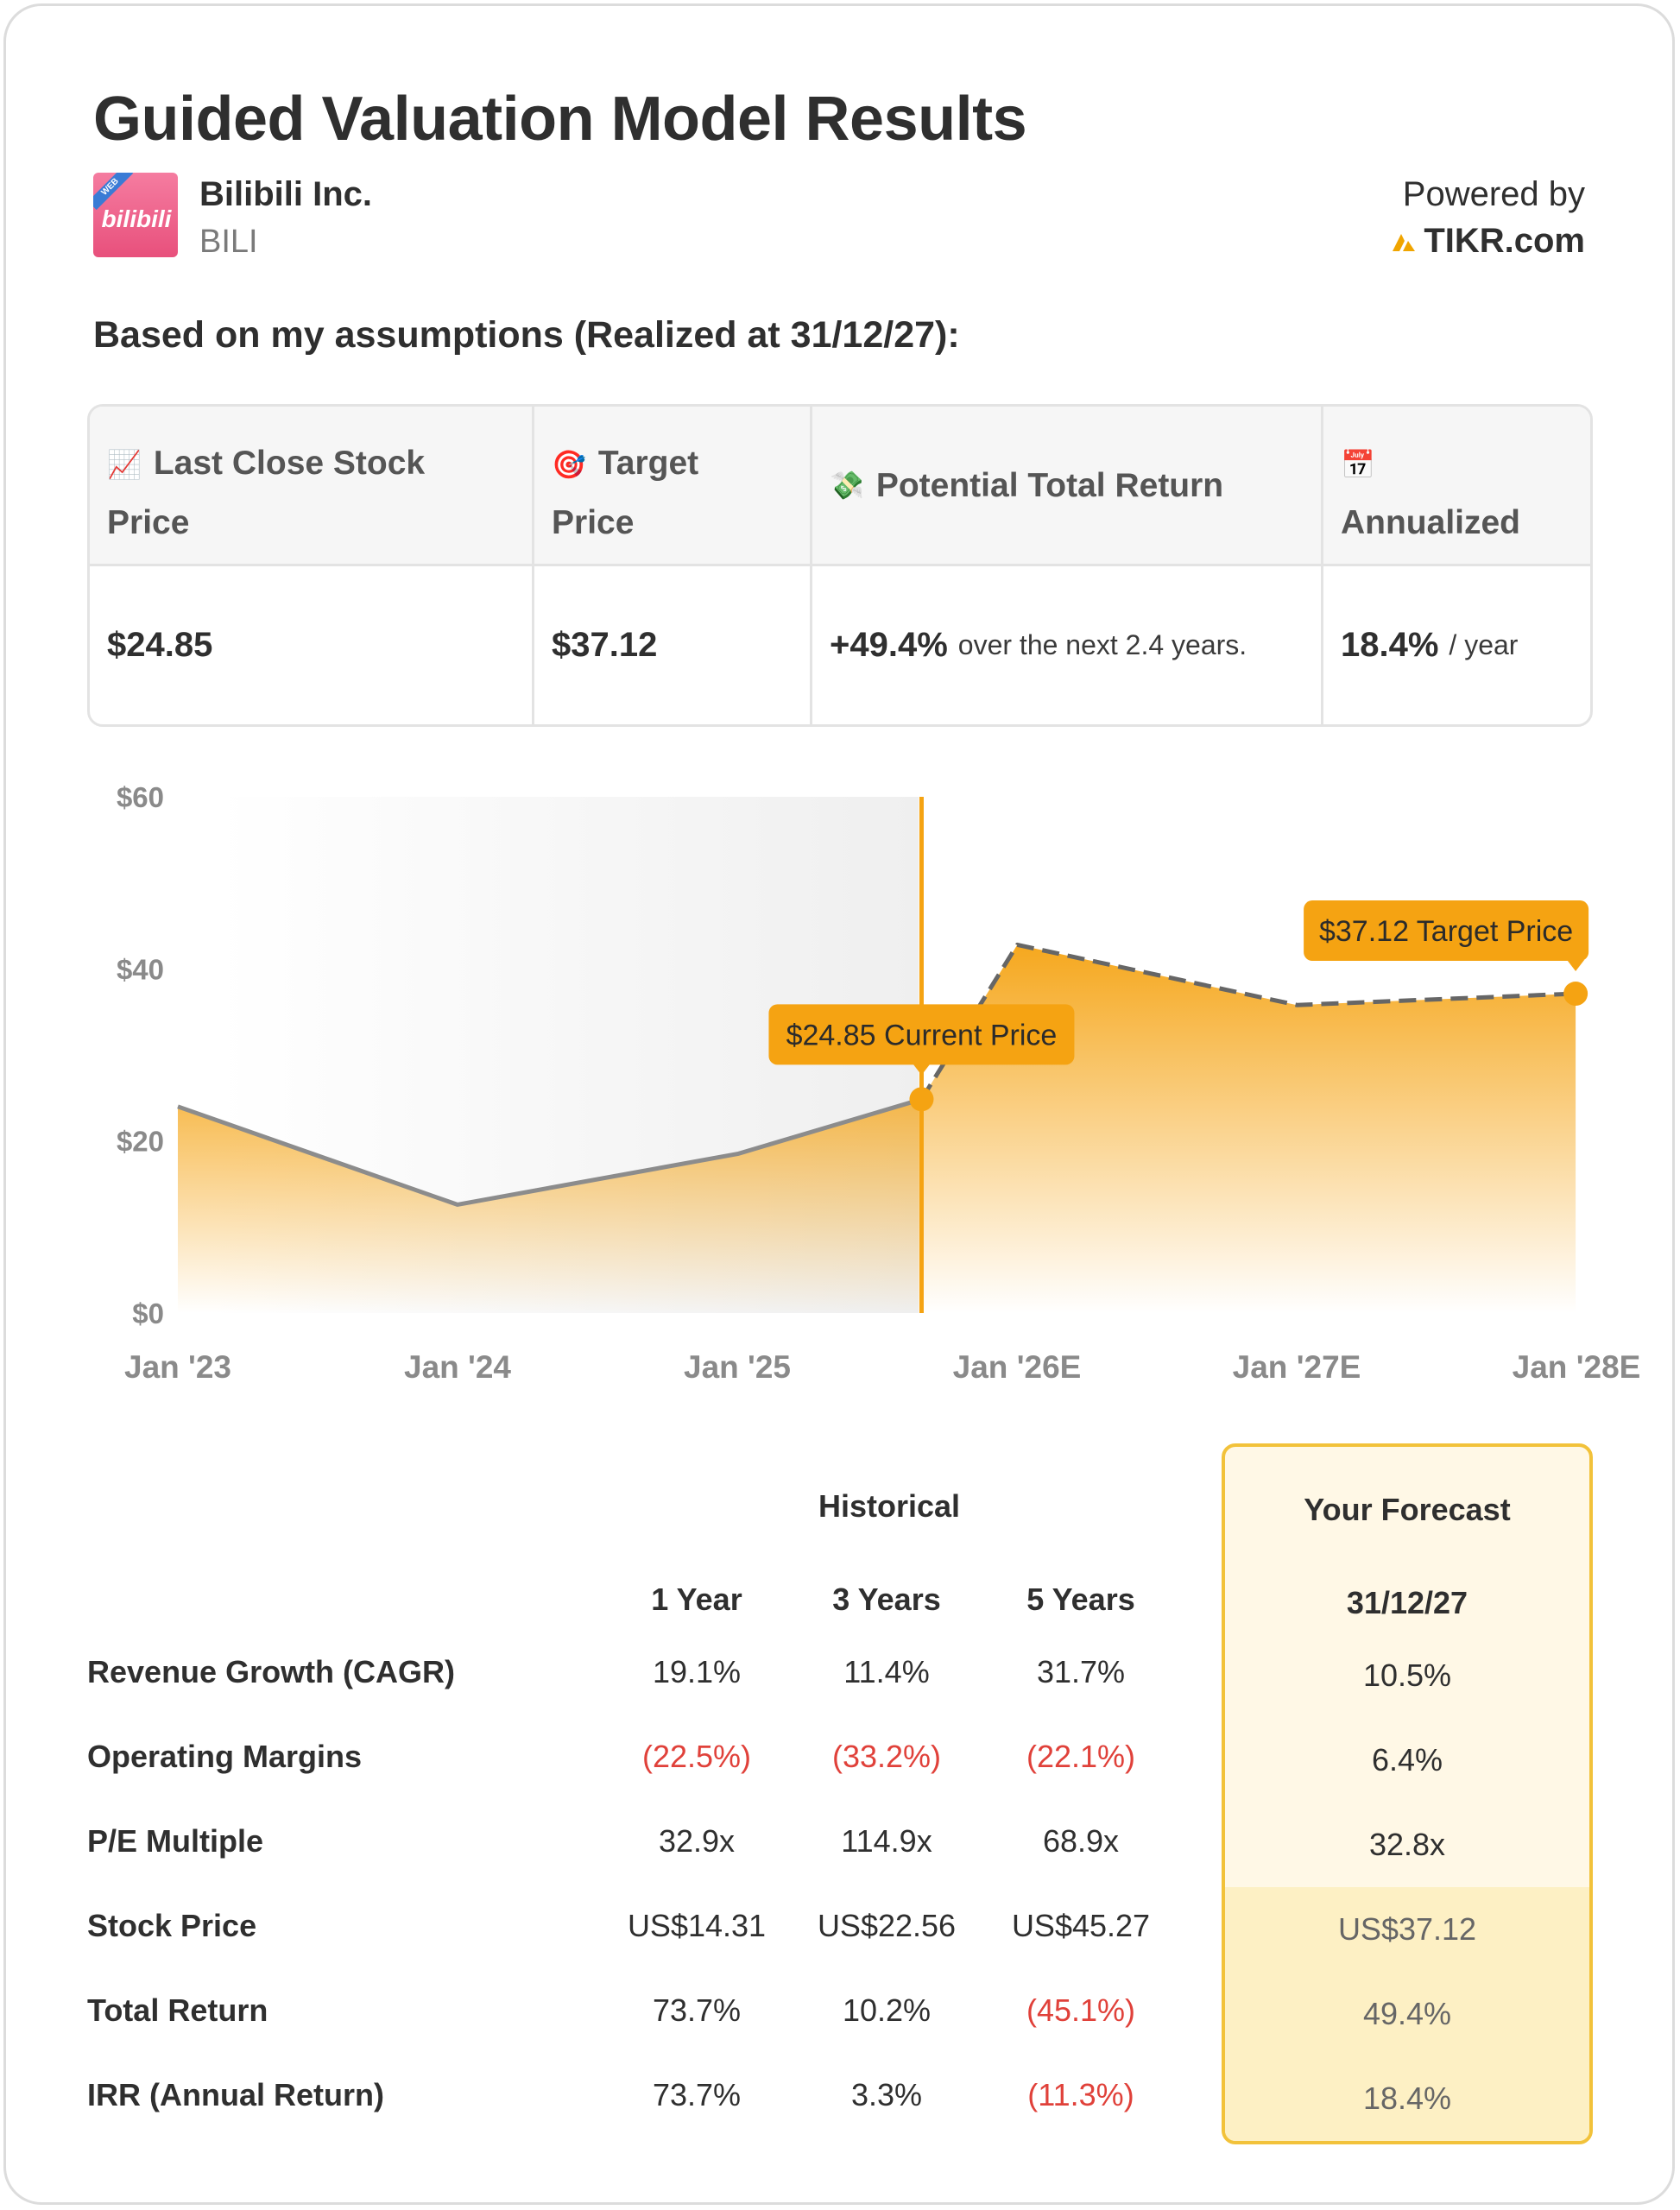 This screenshot has height=2210, width=1680. I want to click on forecast-area, so click(1248, 1128).